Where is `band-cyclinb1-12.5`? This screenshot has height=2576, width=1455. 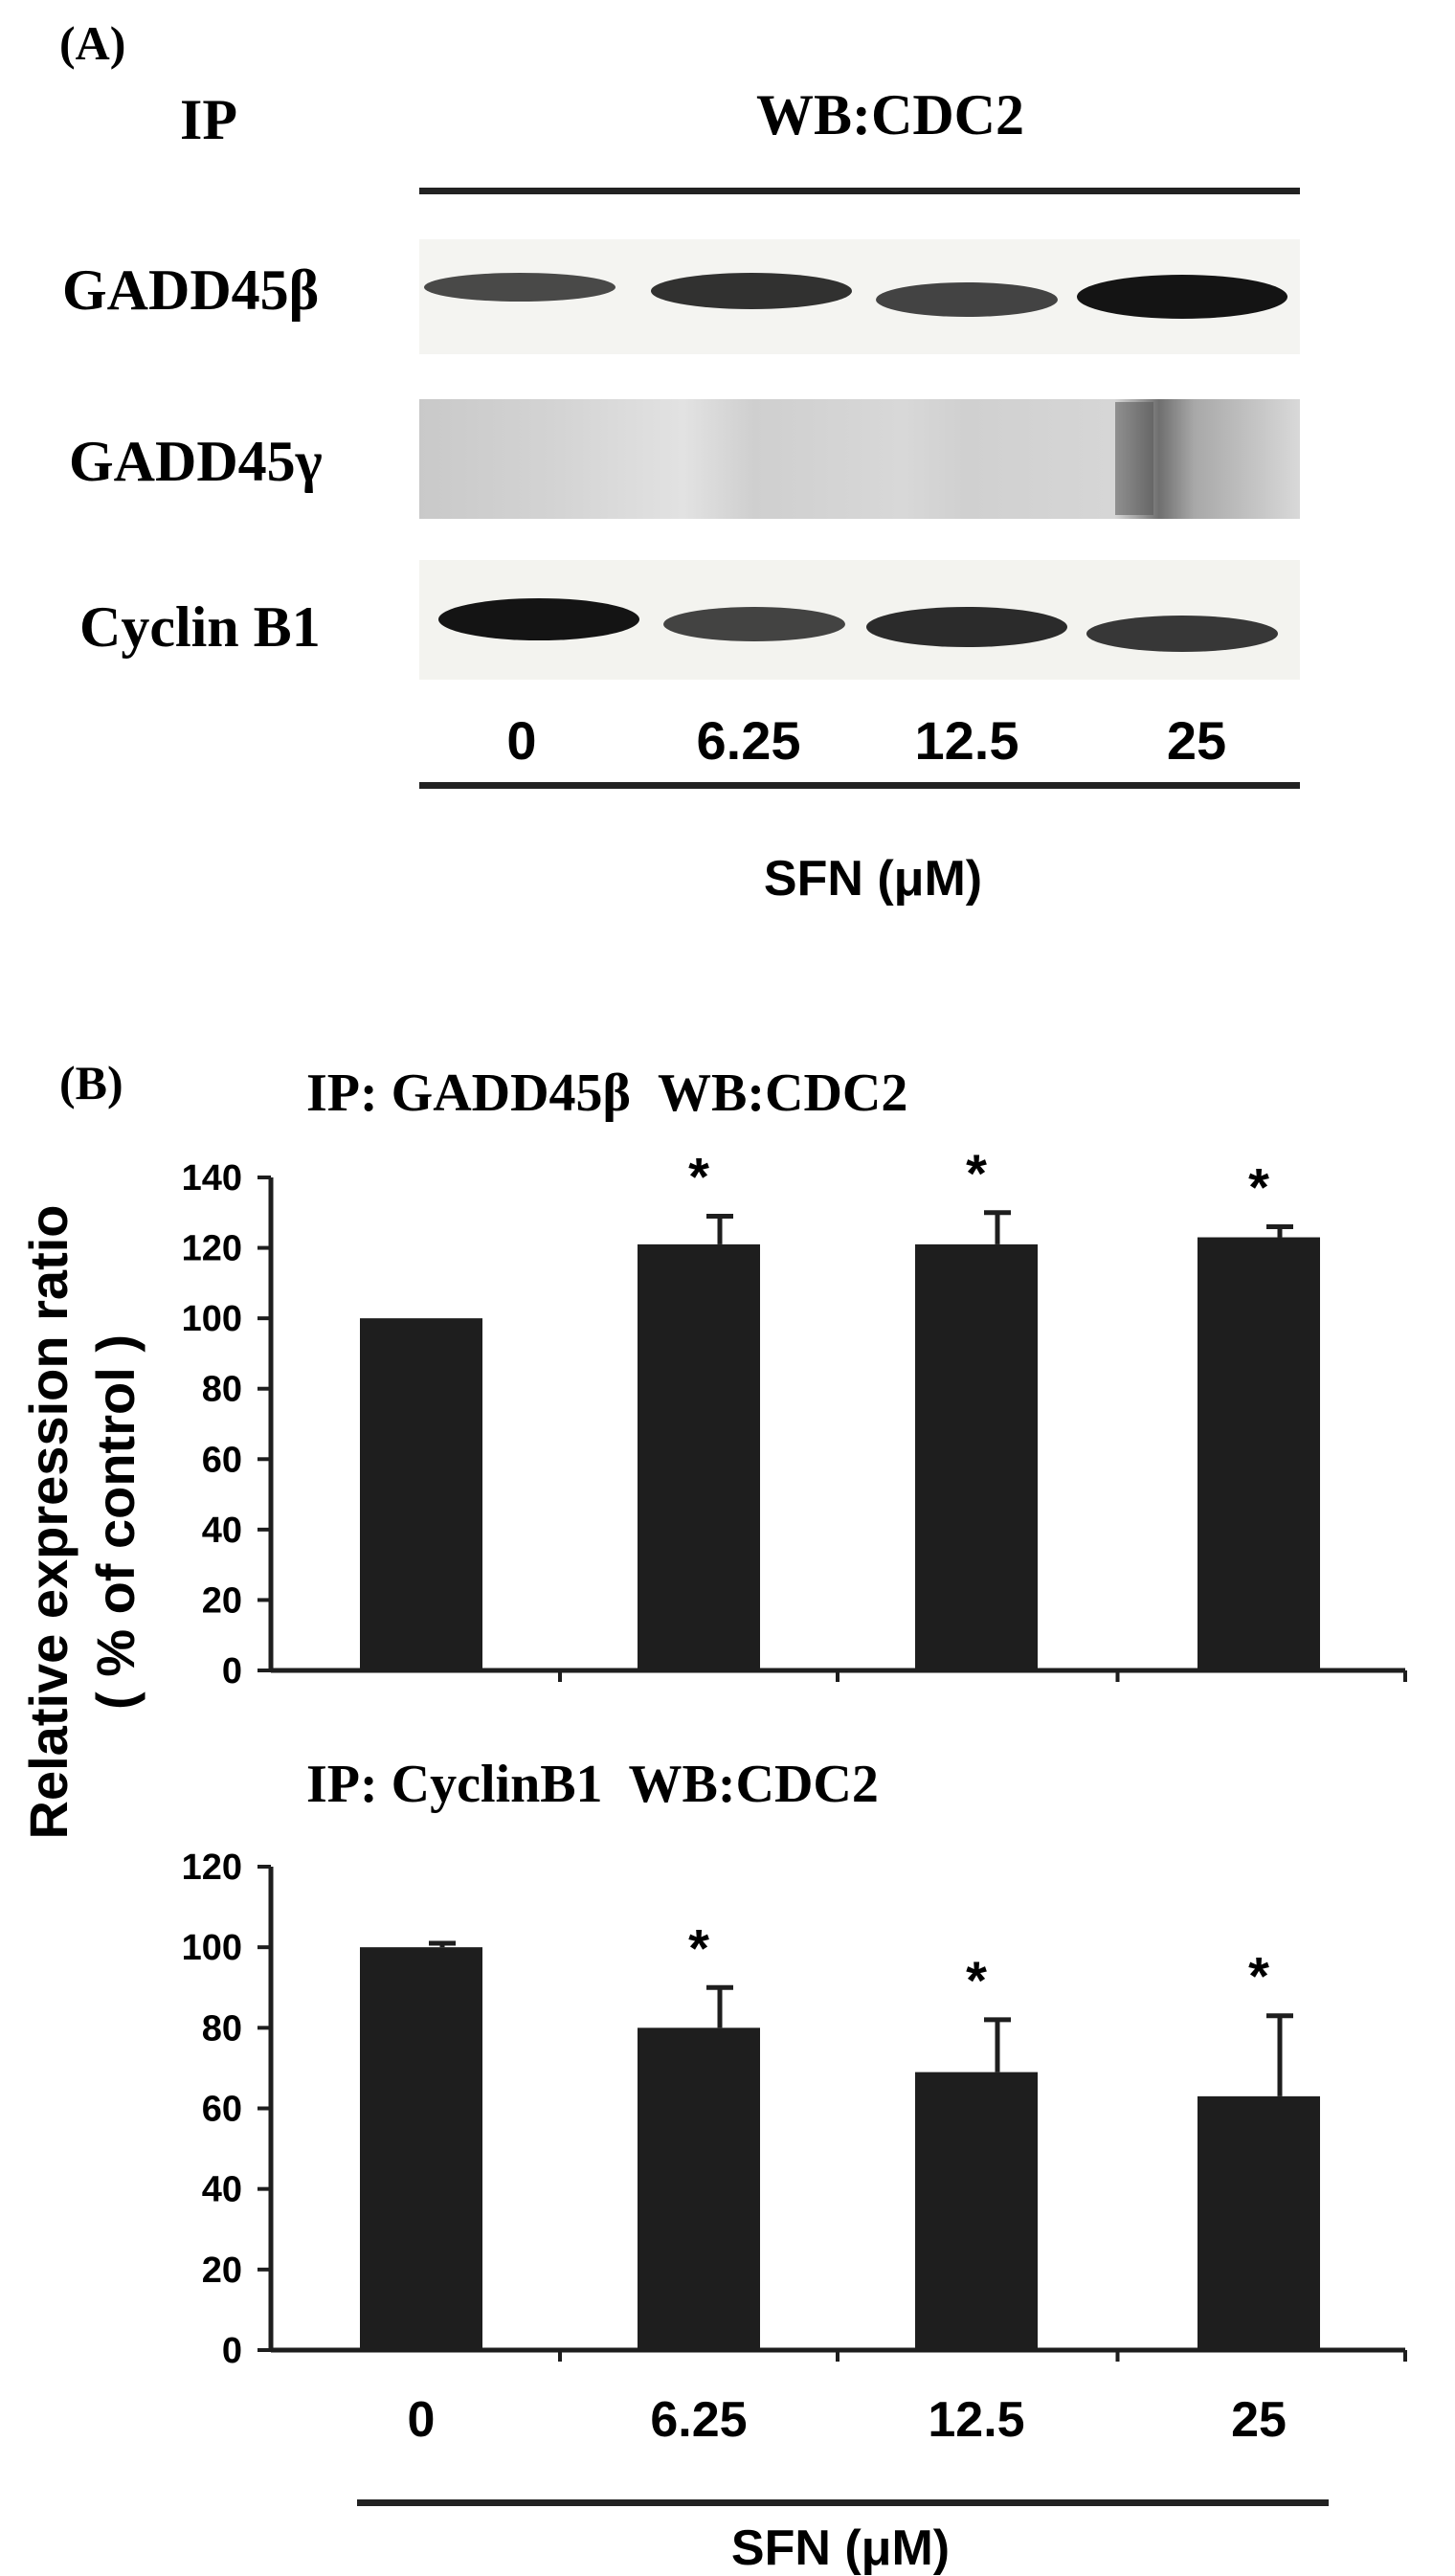
band-cyclinb1-12.5 is located at coordinates (967, 627).